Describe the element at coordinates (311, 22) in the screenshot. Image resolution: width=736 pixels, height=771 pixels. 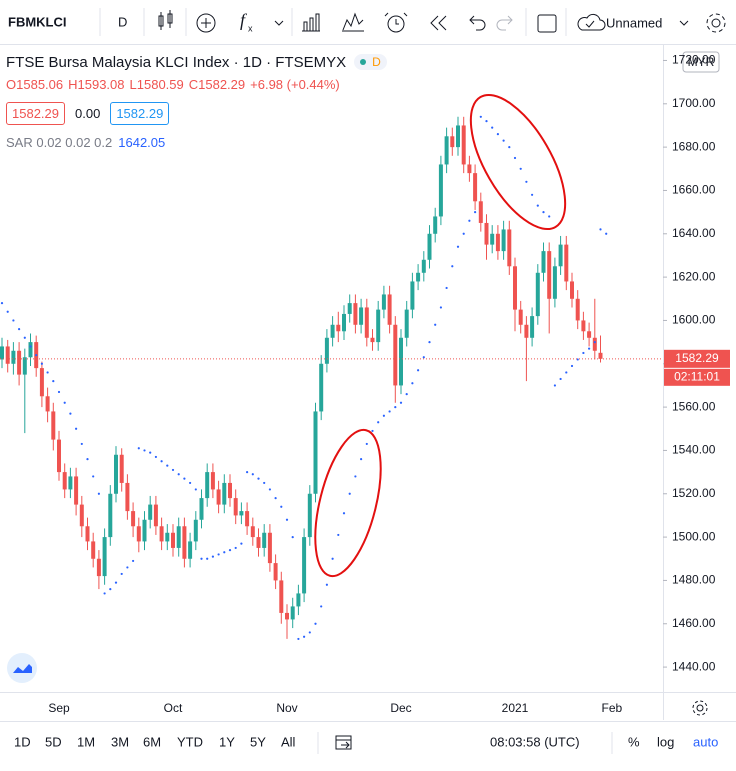
I see `financials-button` at that location.